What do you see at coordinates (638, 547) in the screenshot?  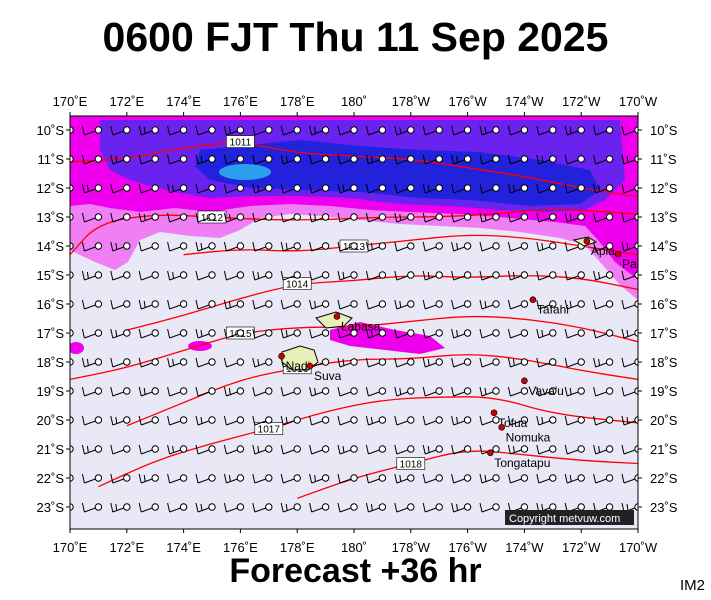 I see `lon-tick-label-bottom: 170˚W` at bounding box center [638, 547].